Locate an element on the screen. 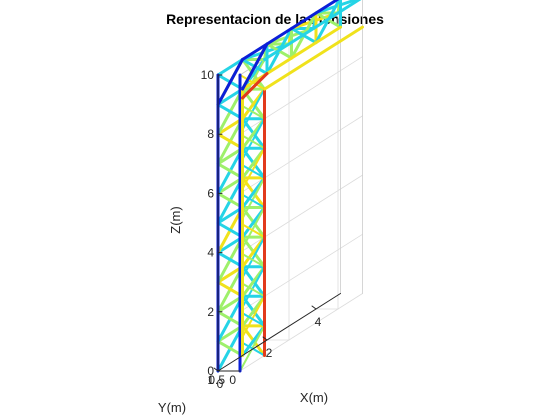 The width and height of the screenshot is (560, 420). z-tick-label: 2 is located at coordinates (210, 312).